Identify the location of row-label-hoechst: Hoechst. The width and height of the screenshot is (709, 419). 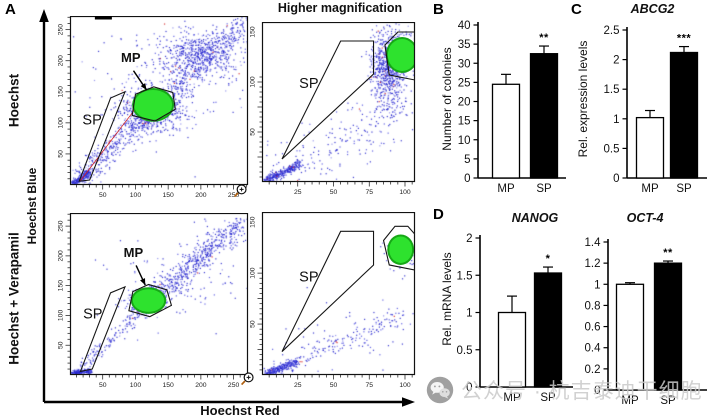
(14, 100).